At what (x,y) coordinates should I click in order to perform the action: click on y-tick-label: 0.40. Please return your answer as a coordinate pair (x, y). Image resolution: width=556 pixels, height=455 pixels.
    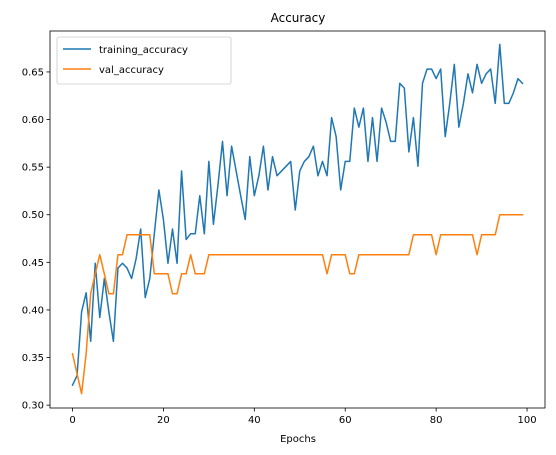
    Looking at the image, I should click on (33, 310).